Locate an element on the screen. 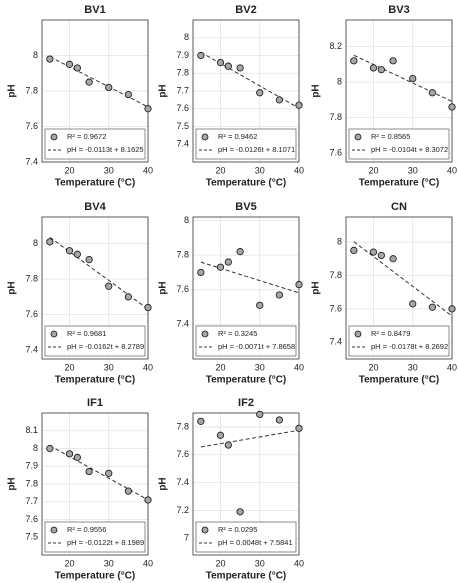 This screenshot has width=458, height=583. legend-label: pH = -0.0113t + 8.1625 is located at coordinates (105, 149).